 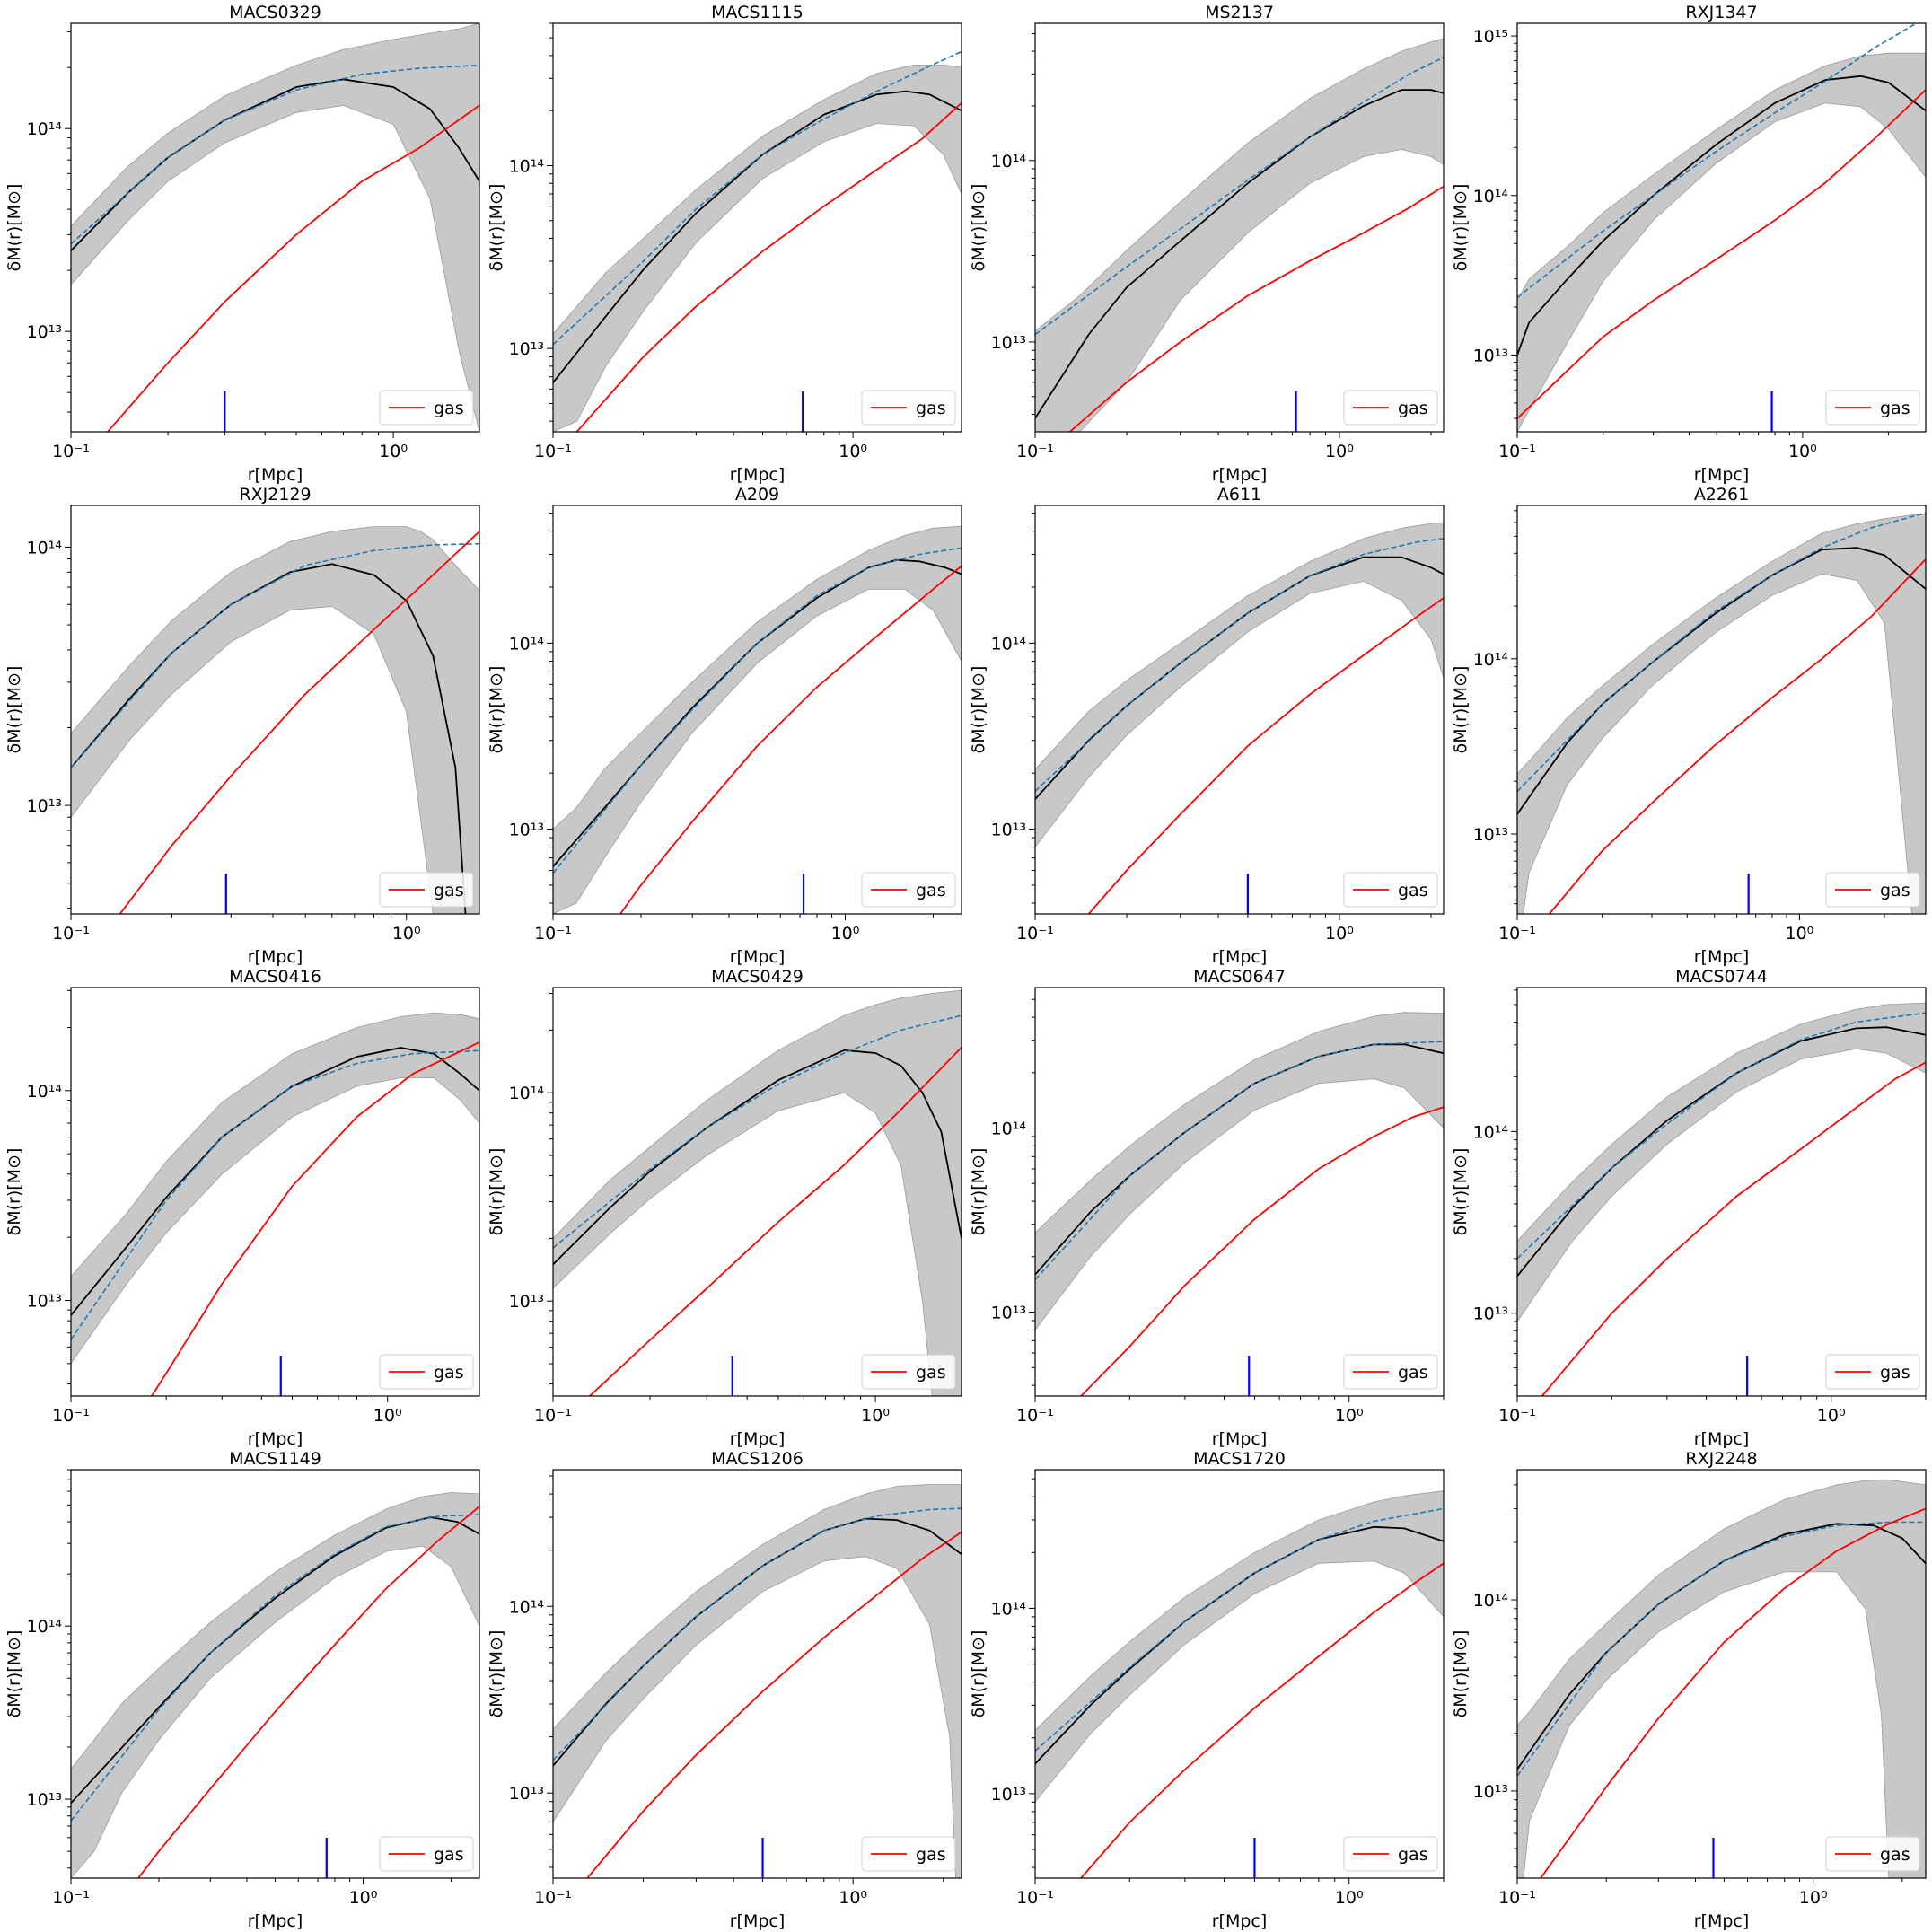 What do you see at coordinates (1490, 37) in the screenshot?
I see `y-tick-label: 10¹⁵` at bounding box center [1490, 37].